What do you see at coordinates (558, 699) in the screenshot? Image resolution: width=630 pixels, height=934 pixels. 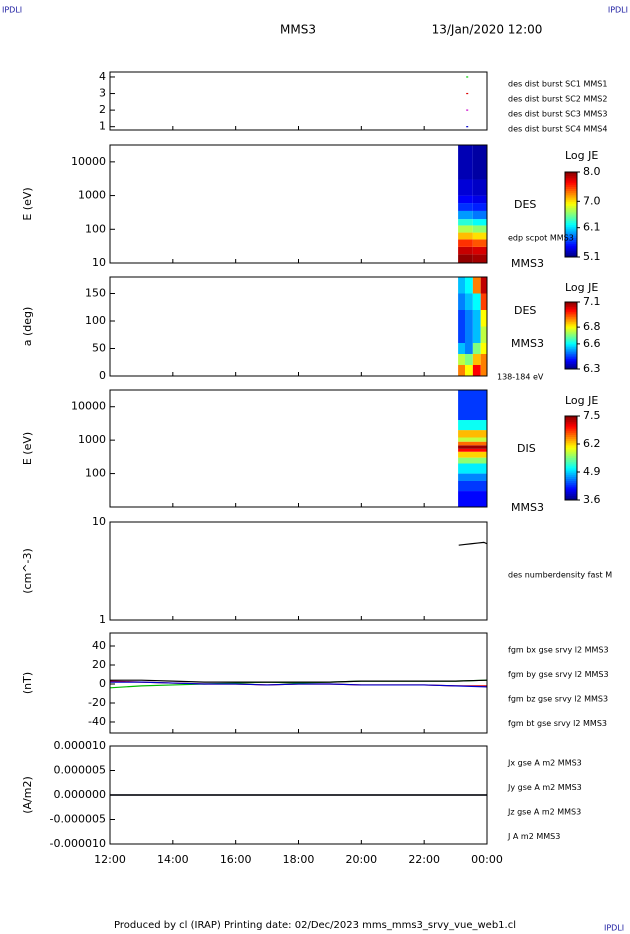 I see `legend-entry: fgm bz gse srvy l2 MMS3` at bounding box center [558, 699].